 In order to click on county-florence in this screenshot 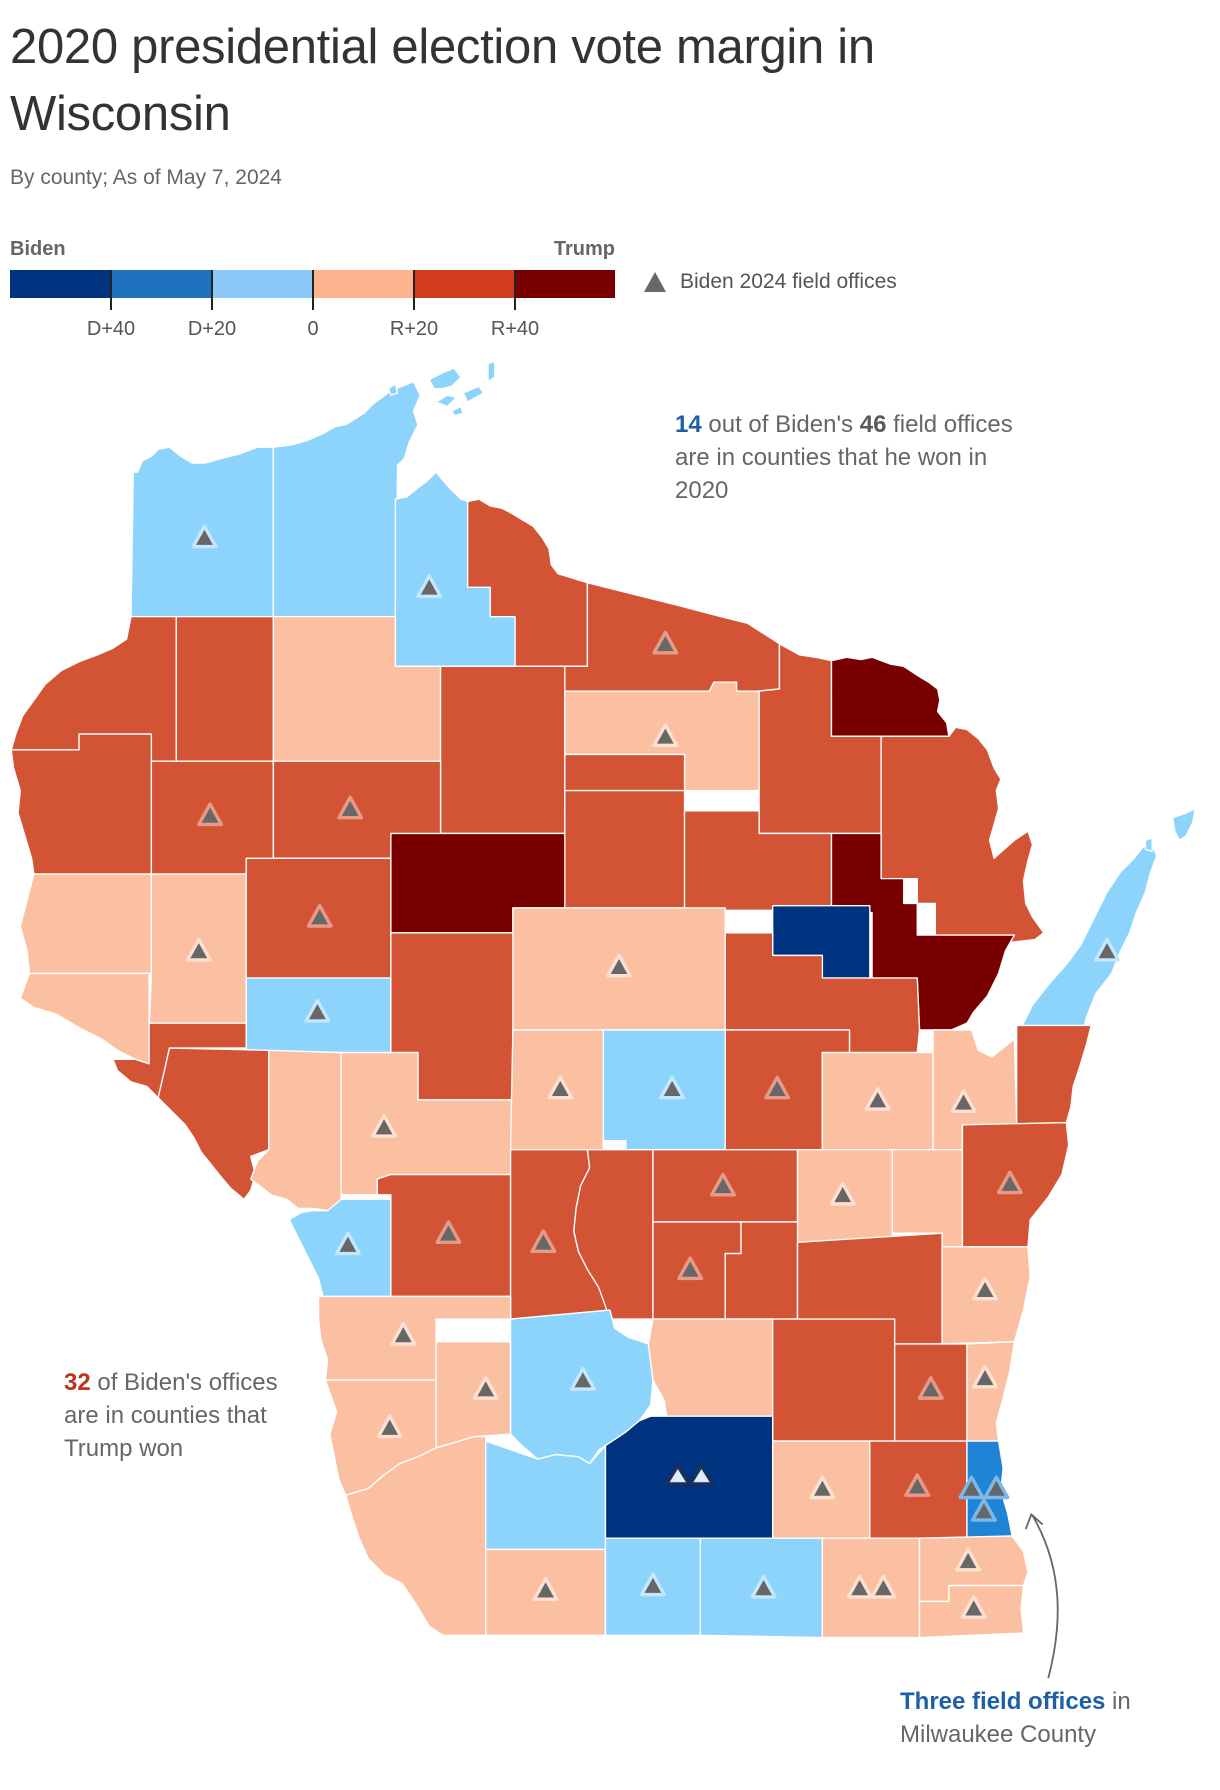, I will do `click(890, 697)`.